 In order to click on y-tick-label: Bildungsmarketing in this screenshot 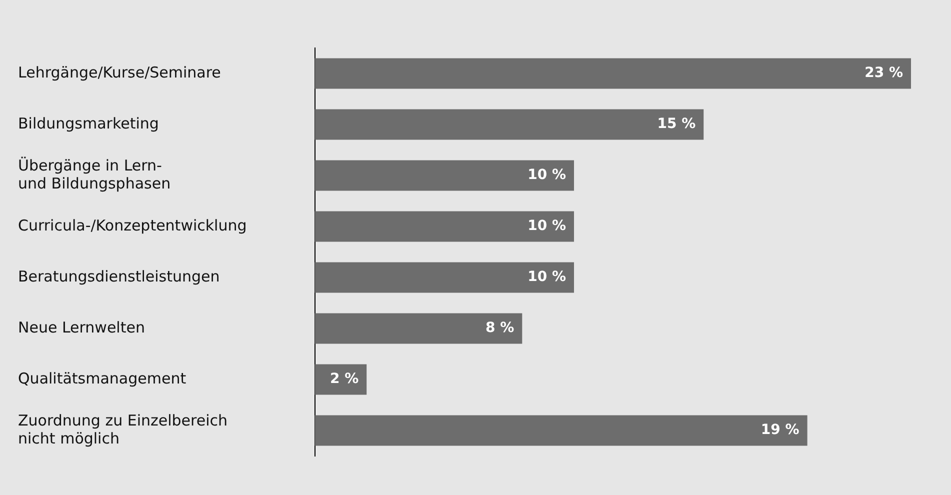, I will do `click(88, 123)`.